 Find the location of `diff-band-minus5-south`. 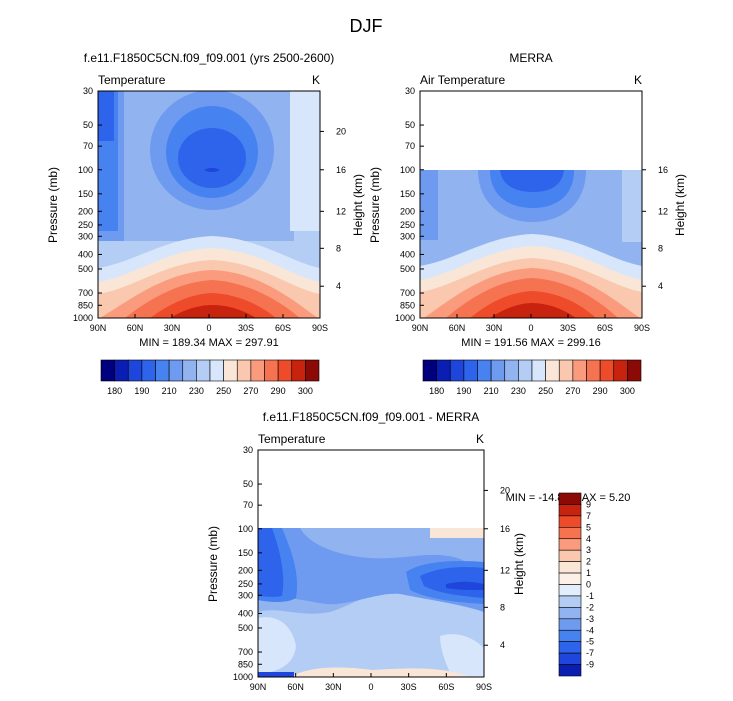

diff-band-minus5-south is located at coordinates (452, 582).